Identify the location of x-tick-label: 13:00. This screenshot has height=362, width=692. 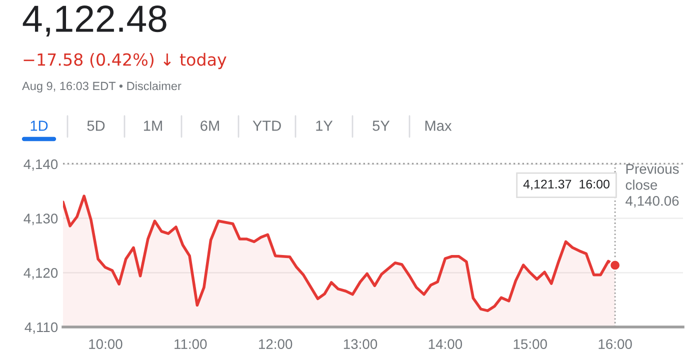
(361, 344).